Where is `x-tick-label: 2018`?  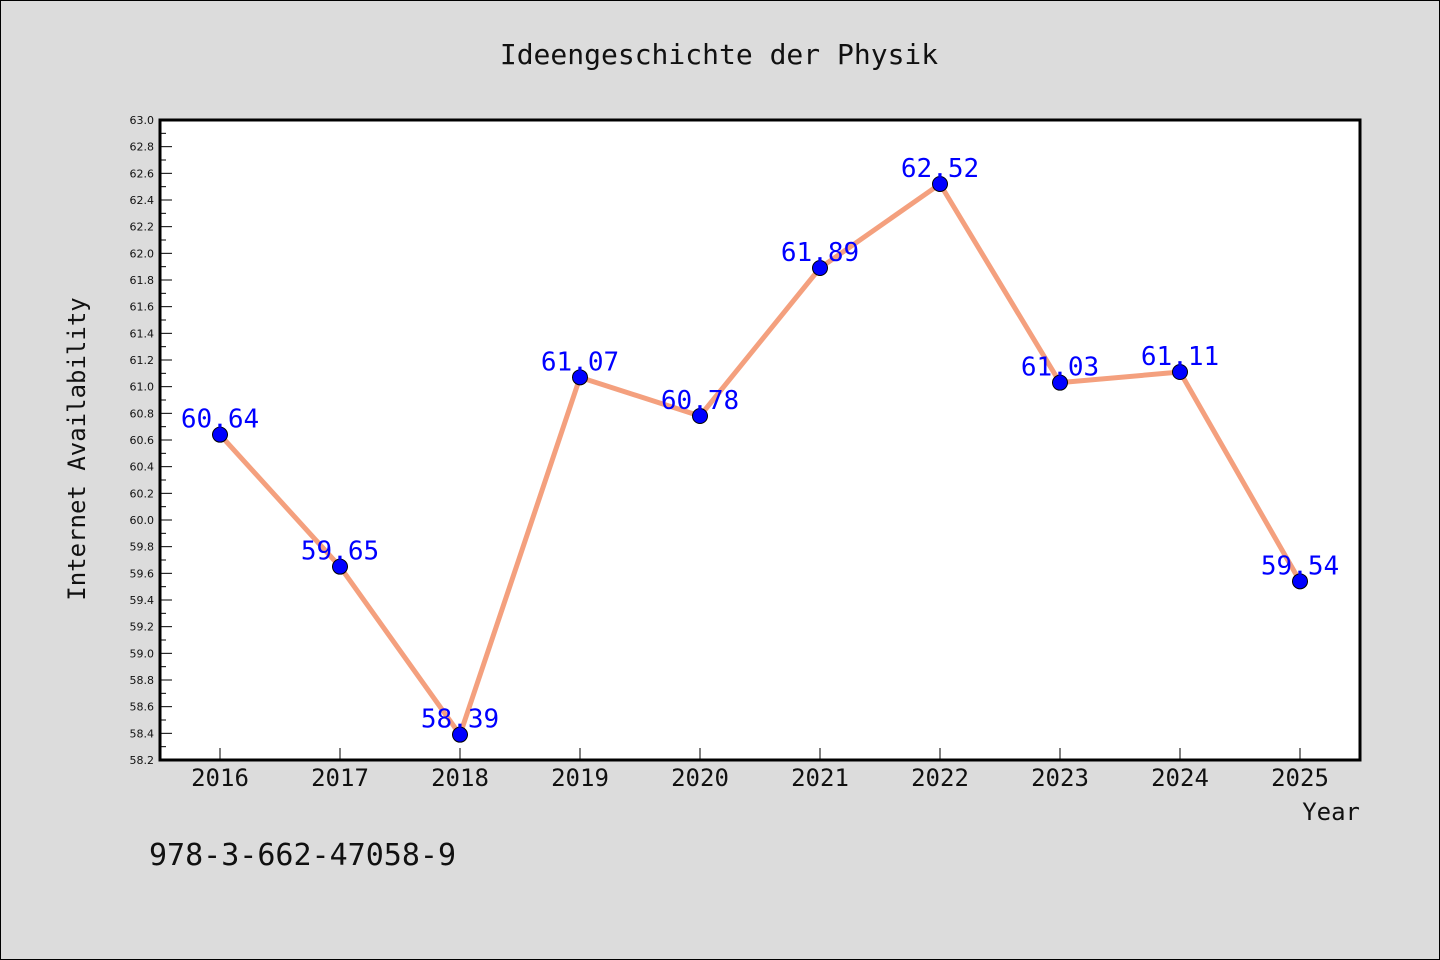
x-tick-label: 2018 is located at coordinates (460, 778).